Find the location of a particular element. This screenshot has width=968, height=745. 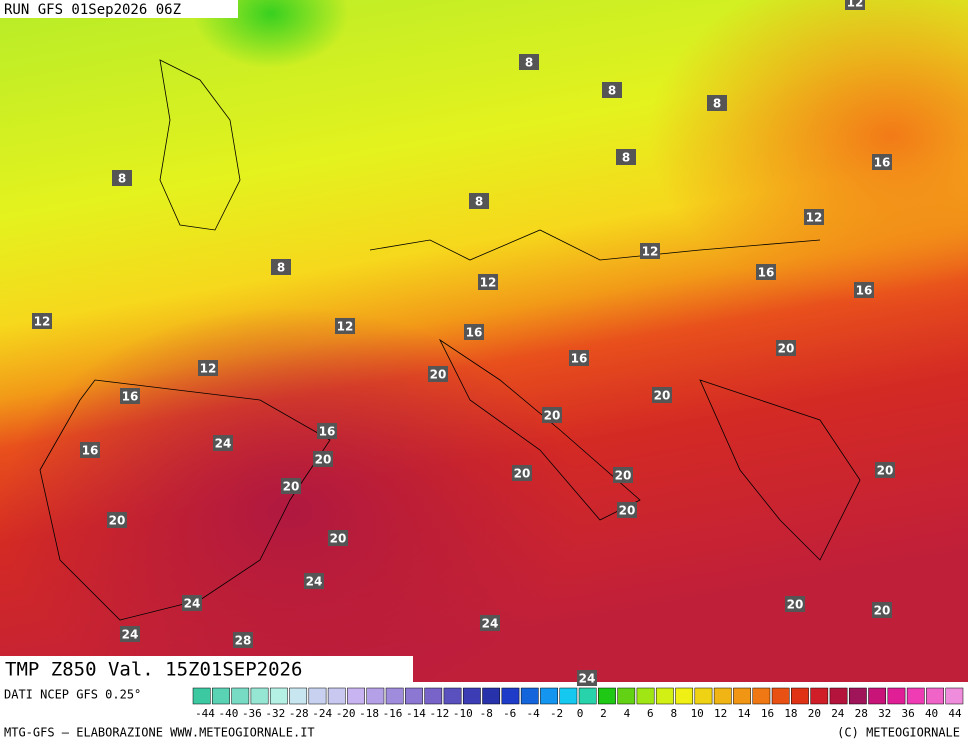

colorbar-label: -28 is located at coordinates (299, 713).